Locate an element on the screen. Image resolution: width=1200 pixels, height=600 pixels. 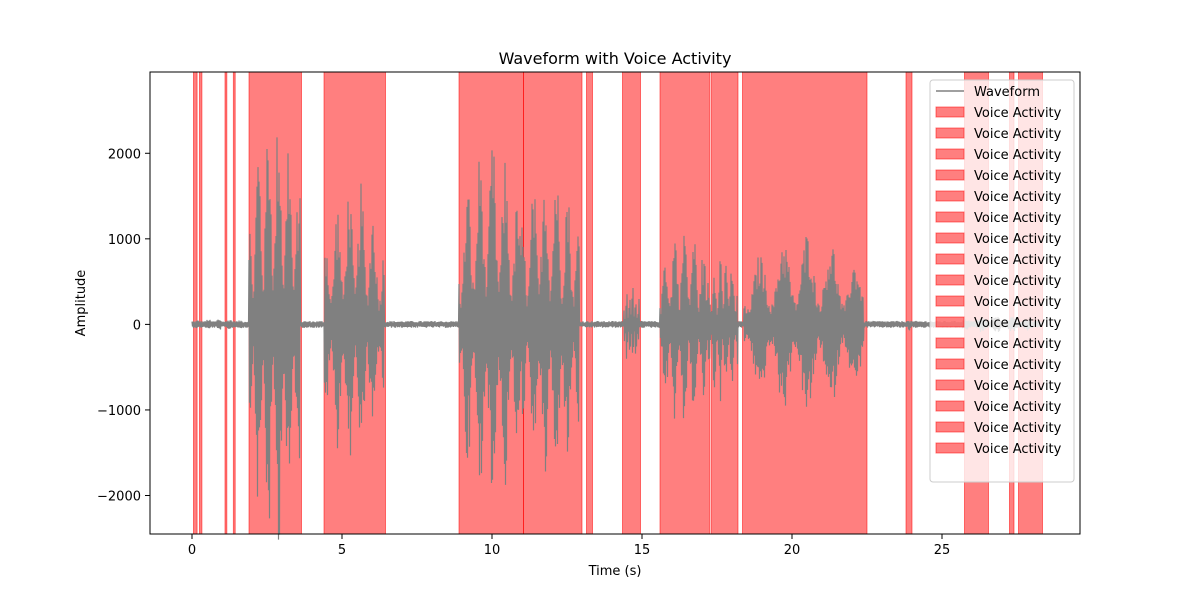
y-tick-label: 0 is located at coordinates (137, 325).